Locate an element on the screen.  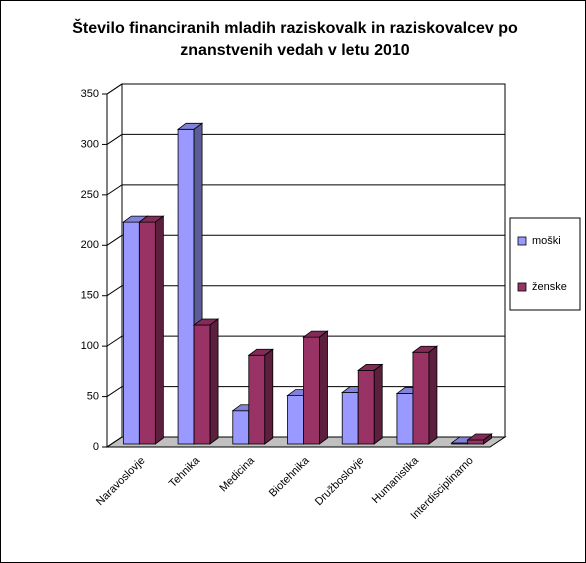
legend-label: ženske is located at coordinates (549, 287).